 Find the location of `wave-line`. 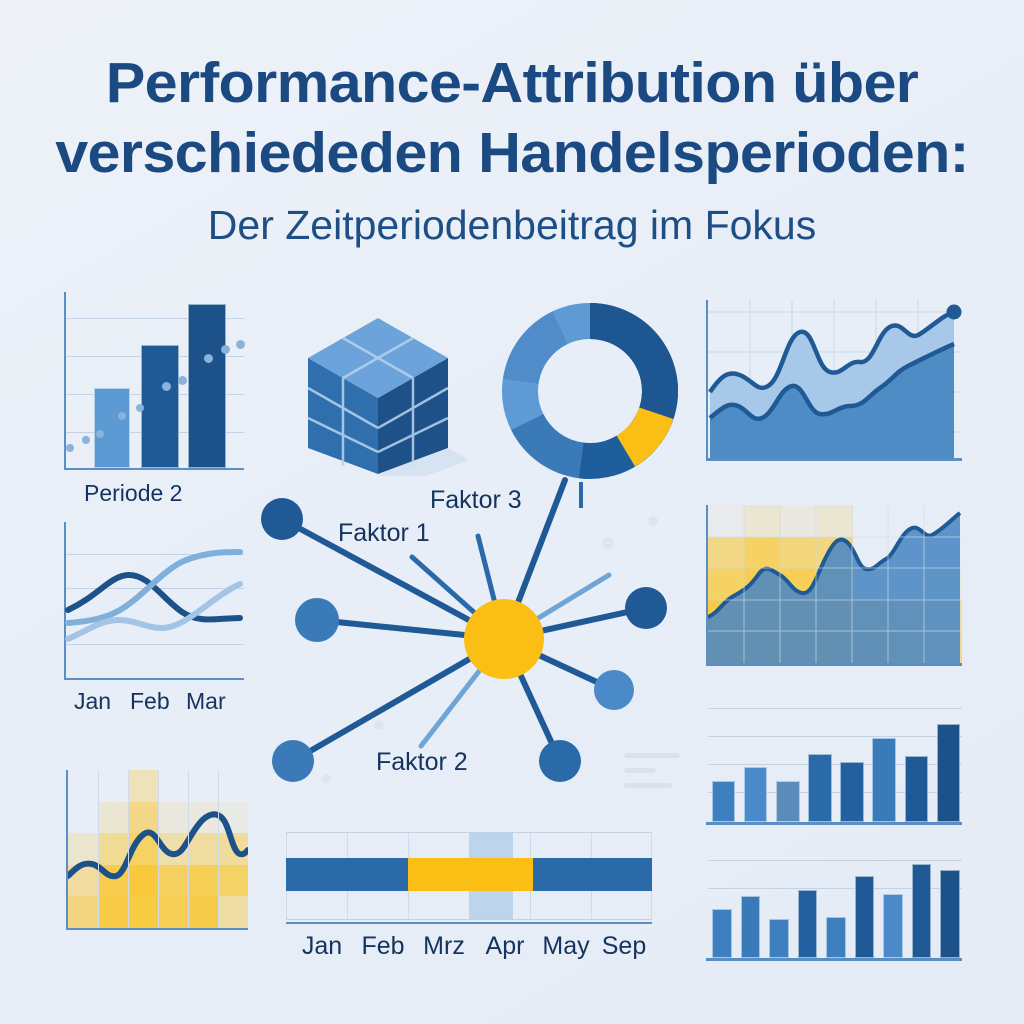

wave-line is located at coordinates (158, 845).